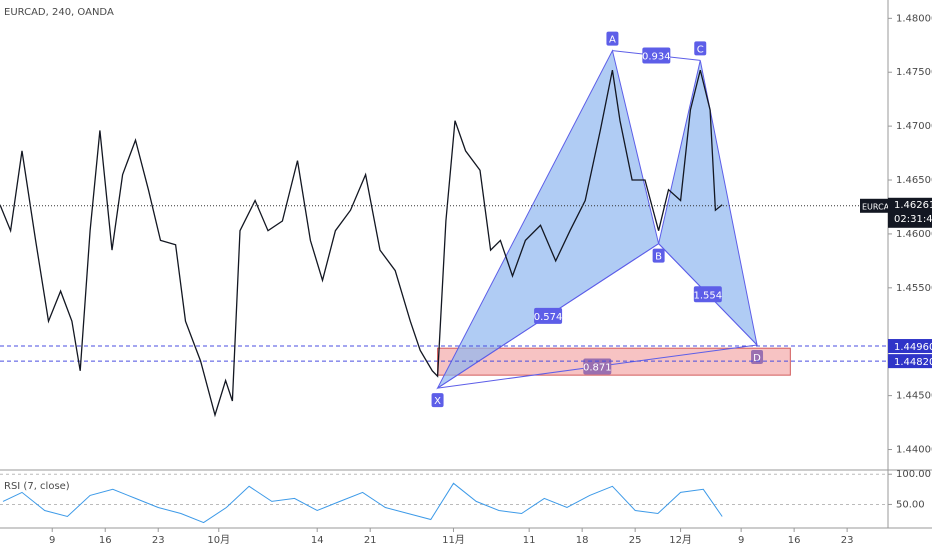 The width and height of the screenshot is (932, 550). Describe the element at coordinates (362, 503) in the screenshot. I see `series-line` at that location.